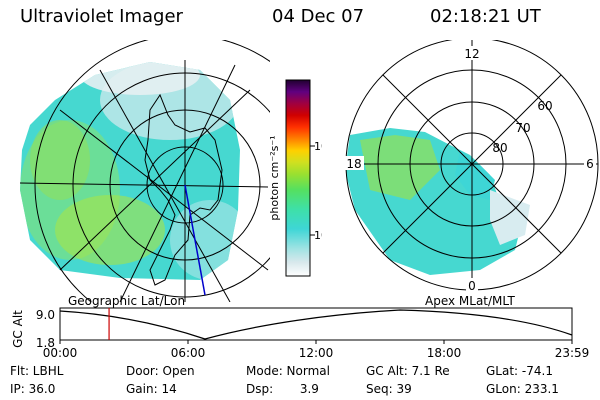  Describe the element at coordinates (318, 235) in the screenshot. I see `colorbar-tick-10: 10` at that location.